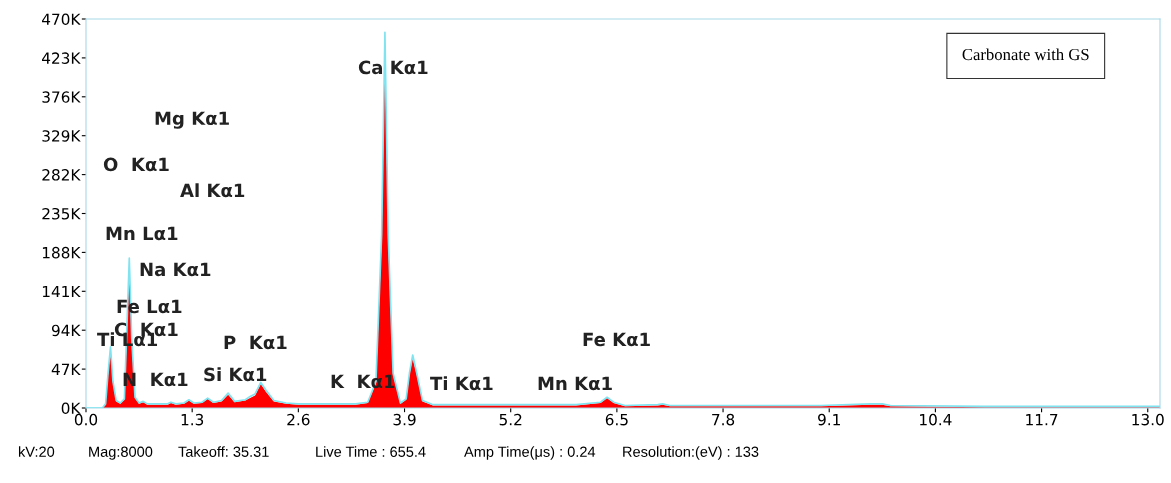 The width and height of the screenshot is (1171, 483). Describe the element at coordinates (61, 136) in the screenshot. I see `y-tick-label: 329K` at that location.